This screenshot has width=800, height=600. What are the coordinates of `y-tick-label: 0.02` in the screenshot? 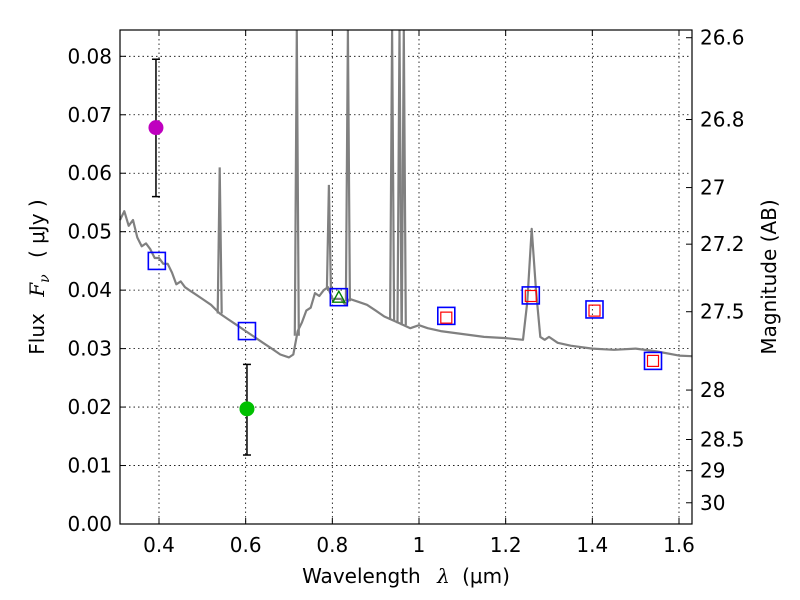 It's located at (89, 407).